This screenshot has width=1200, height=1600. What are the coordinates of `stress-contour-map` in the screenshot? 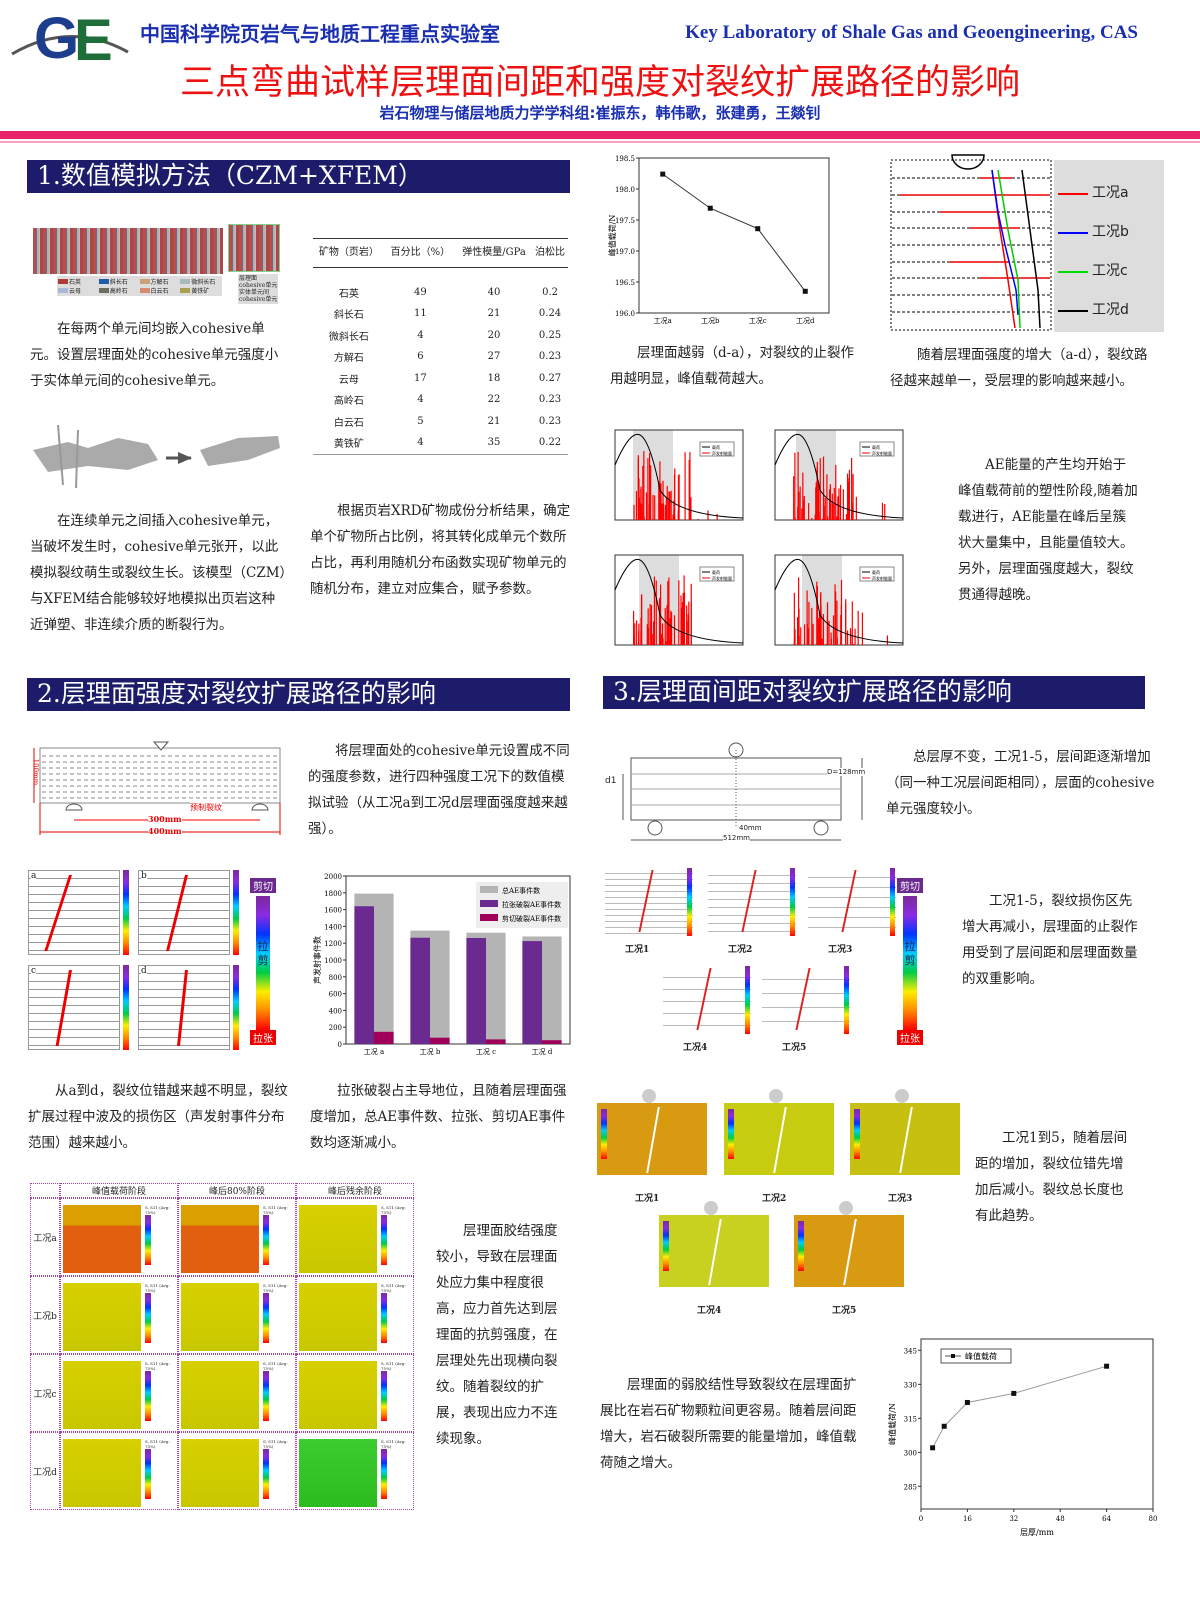 It's located at (102, 1395).